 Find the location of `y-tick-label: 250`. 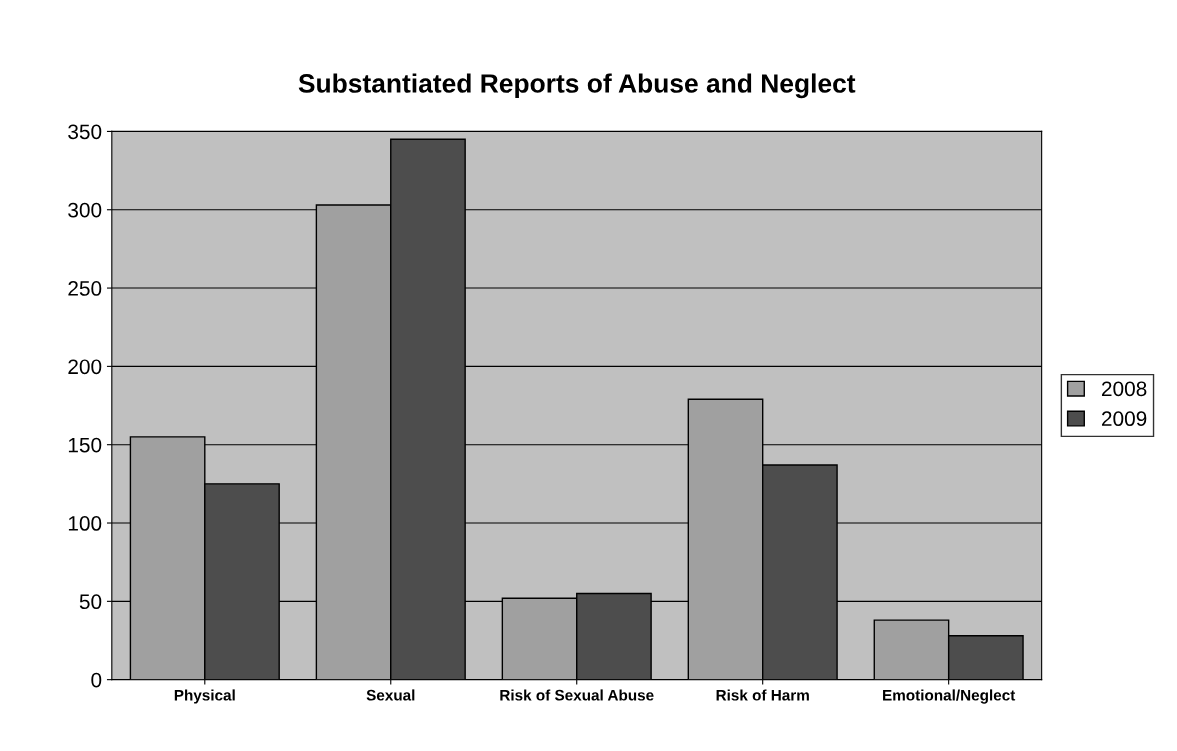

y-tick-label: 250 is located at coordinates (85, 288).